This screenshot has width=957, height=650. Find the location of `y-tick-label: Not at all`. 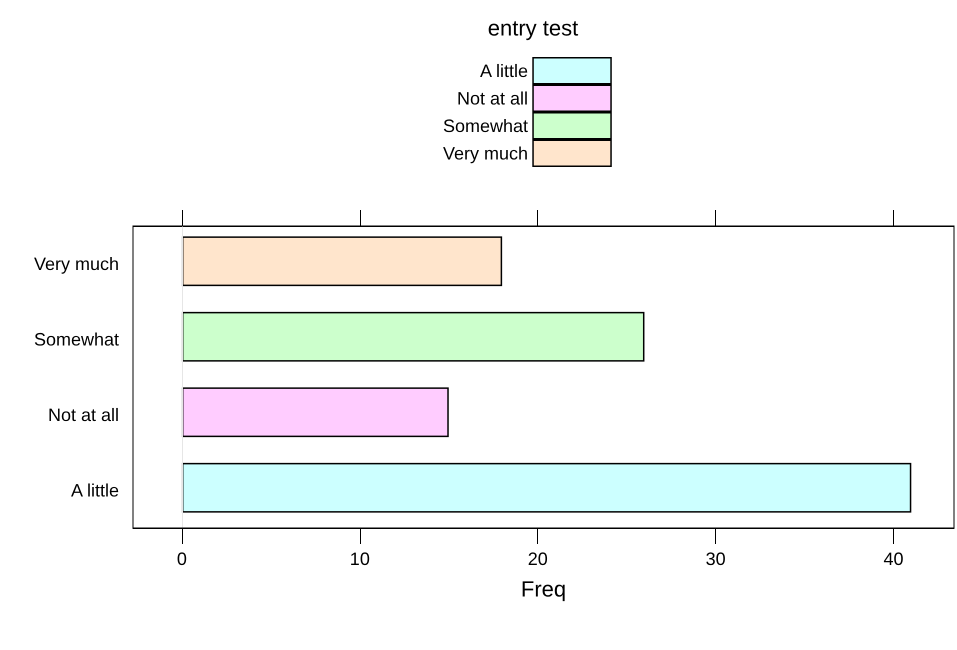

y-tick-label: Not at all is located at coordinates (83, 414).